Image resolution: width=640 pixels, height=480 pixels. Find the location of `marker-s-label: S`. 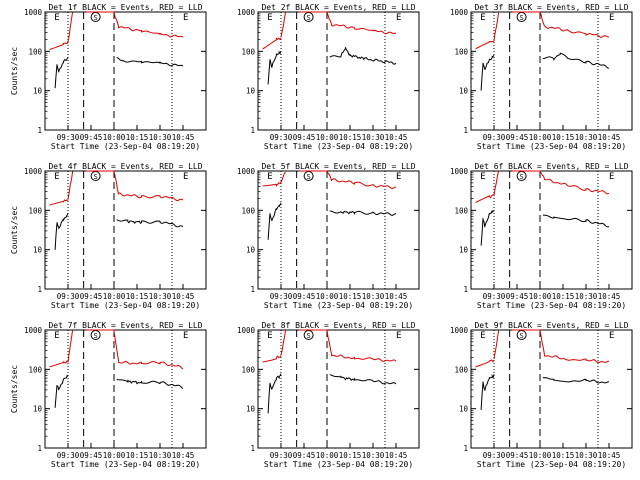

marker-s-label: S is located at coordinates (521, 18).